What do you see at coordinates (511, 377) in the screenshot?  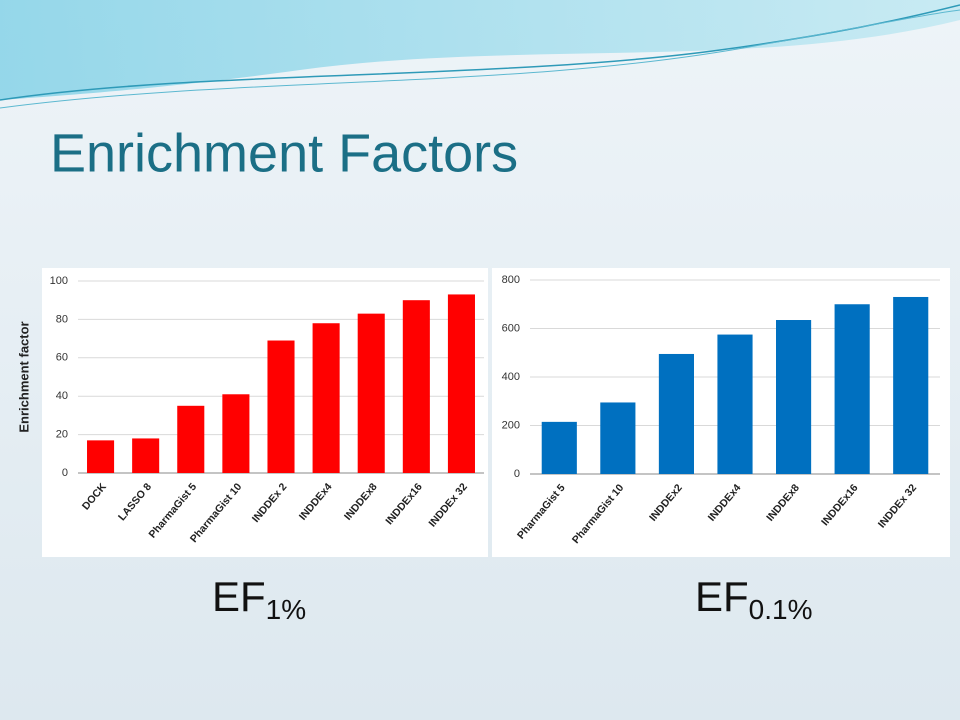 I see `y-tick-label: 400` at bounding box center [511, 377].